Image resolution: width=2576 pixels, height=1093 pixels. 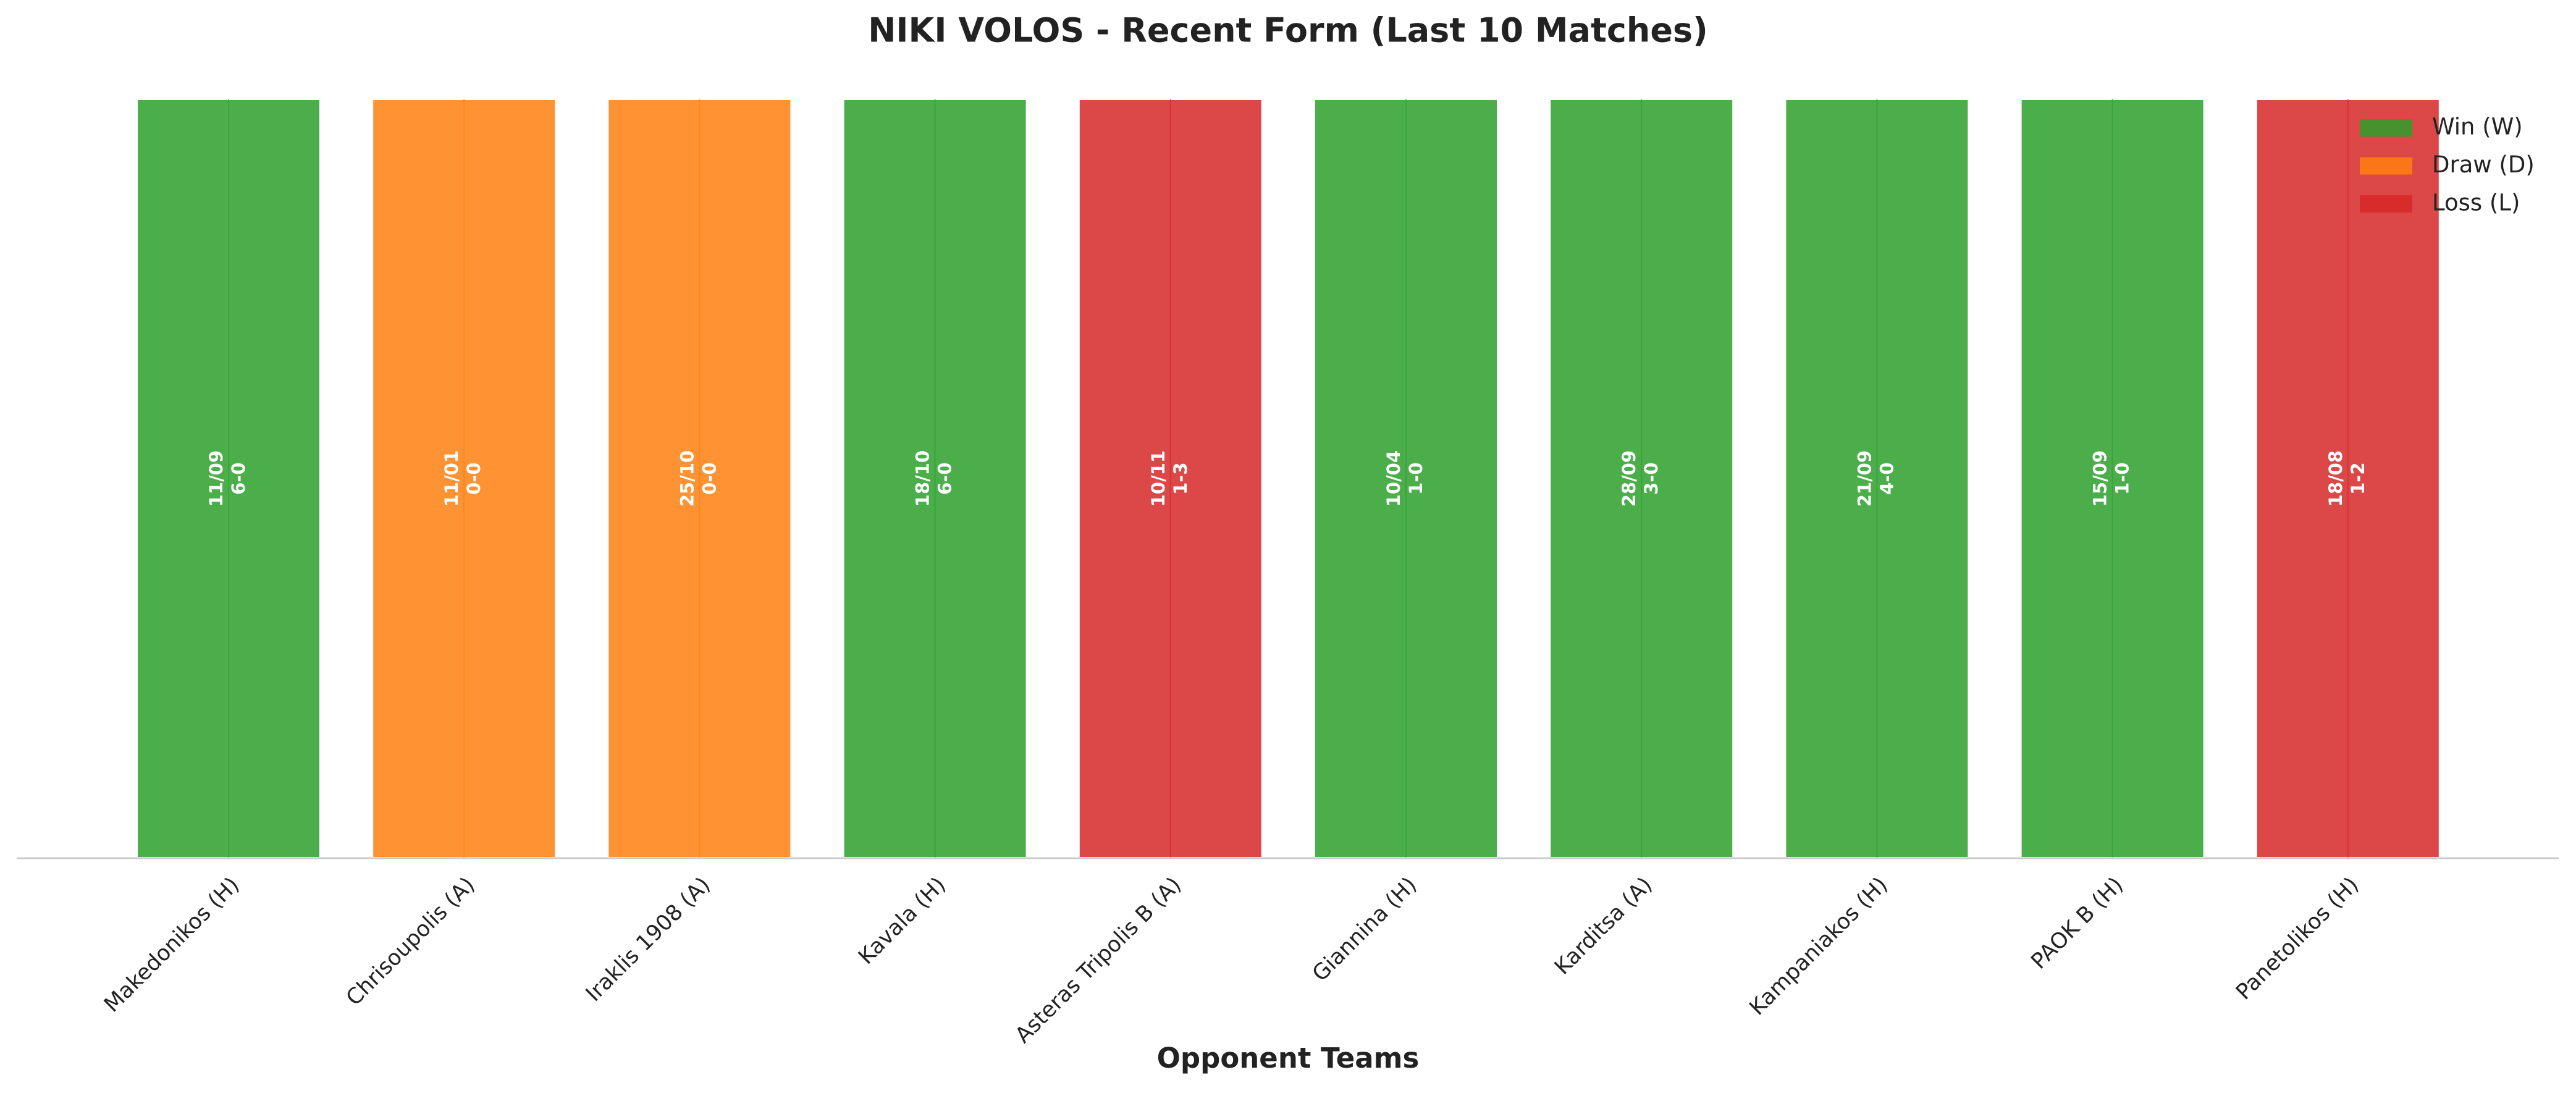 What do you see at coordinates (171, 945) in the screenshot?
I see `x-tick-label: Makedonikos (H)` at bounding box center [171, 945].